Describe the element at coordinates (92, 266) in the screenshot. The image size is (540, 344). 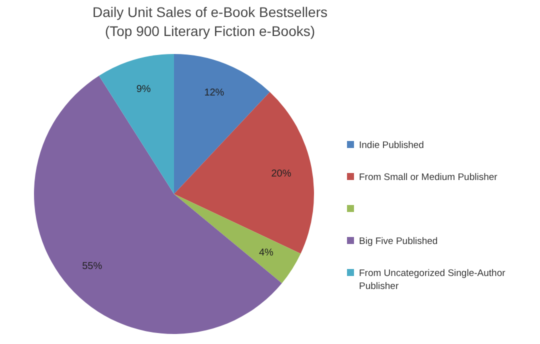
I see `data-label: 55%` at that location.